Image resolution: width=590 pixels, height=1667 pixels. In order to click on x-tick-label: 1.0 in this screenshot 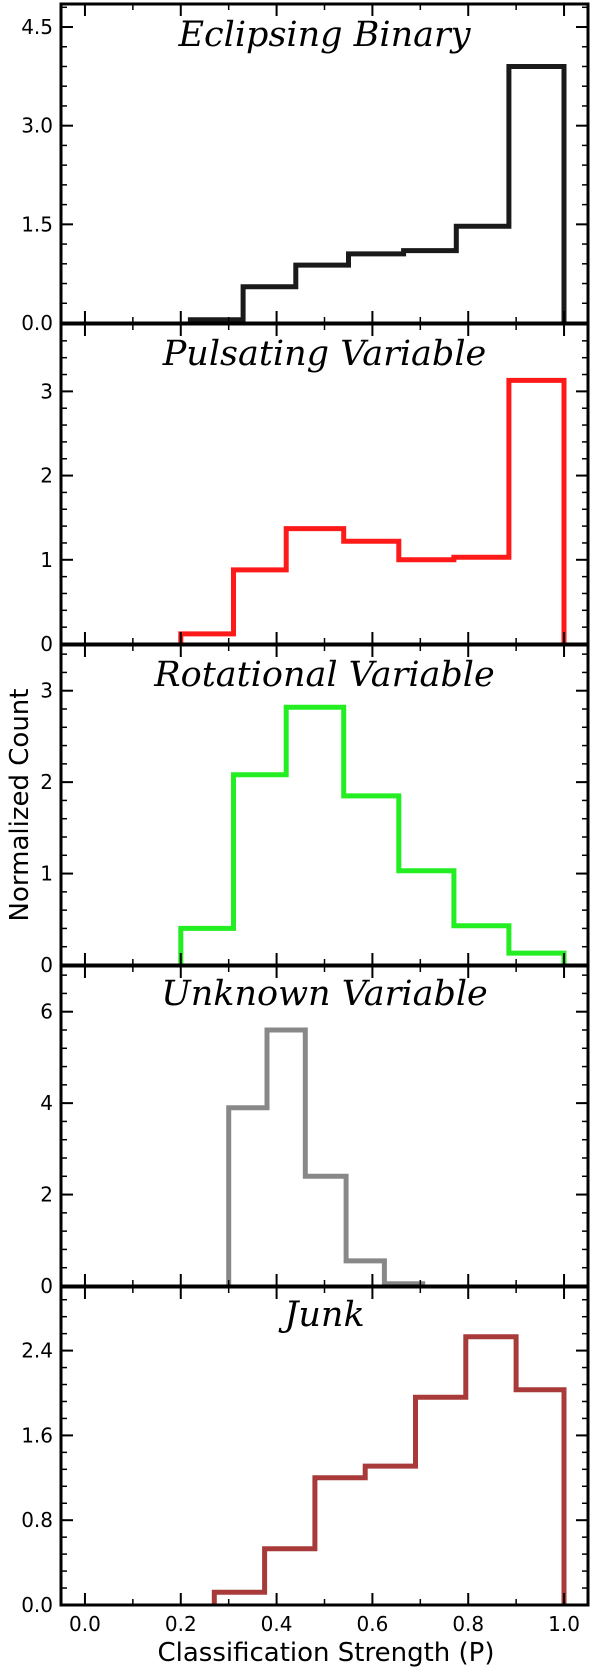, I will do `click(564, 1624)`.